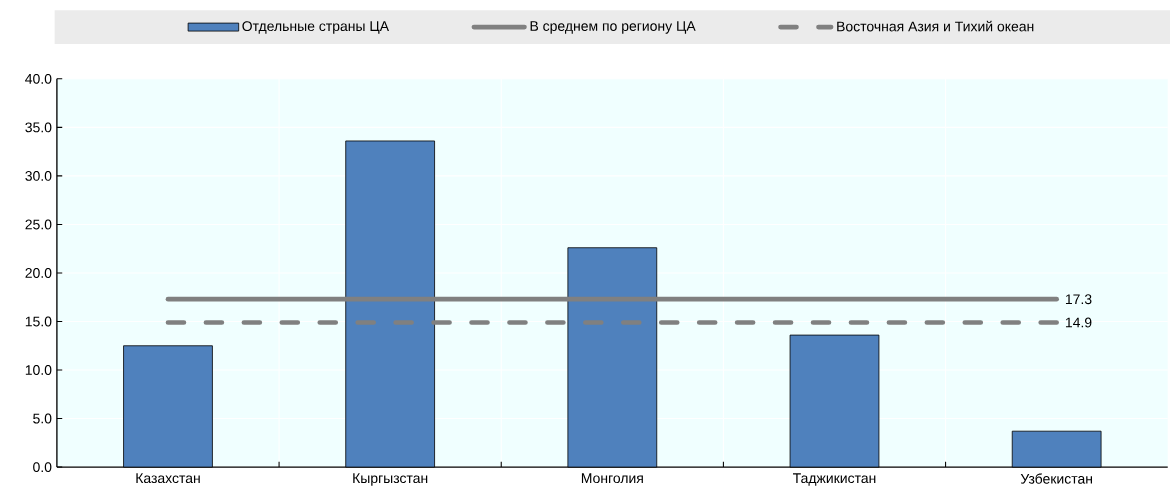 This screenshot has height=494, width=1170. Describe the element at coordinates (1078, 299) in the screenshot. I see `data-label: 17.3` at that location.